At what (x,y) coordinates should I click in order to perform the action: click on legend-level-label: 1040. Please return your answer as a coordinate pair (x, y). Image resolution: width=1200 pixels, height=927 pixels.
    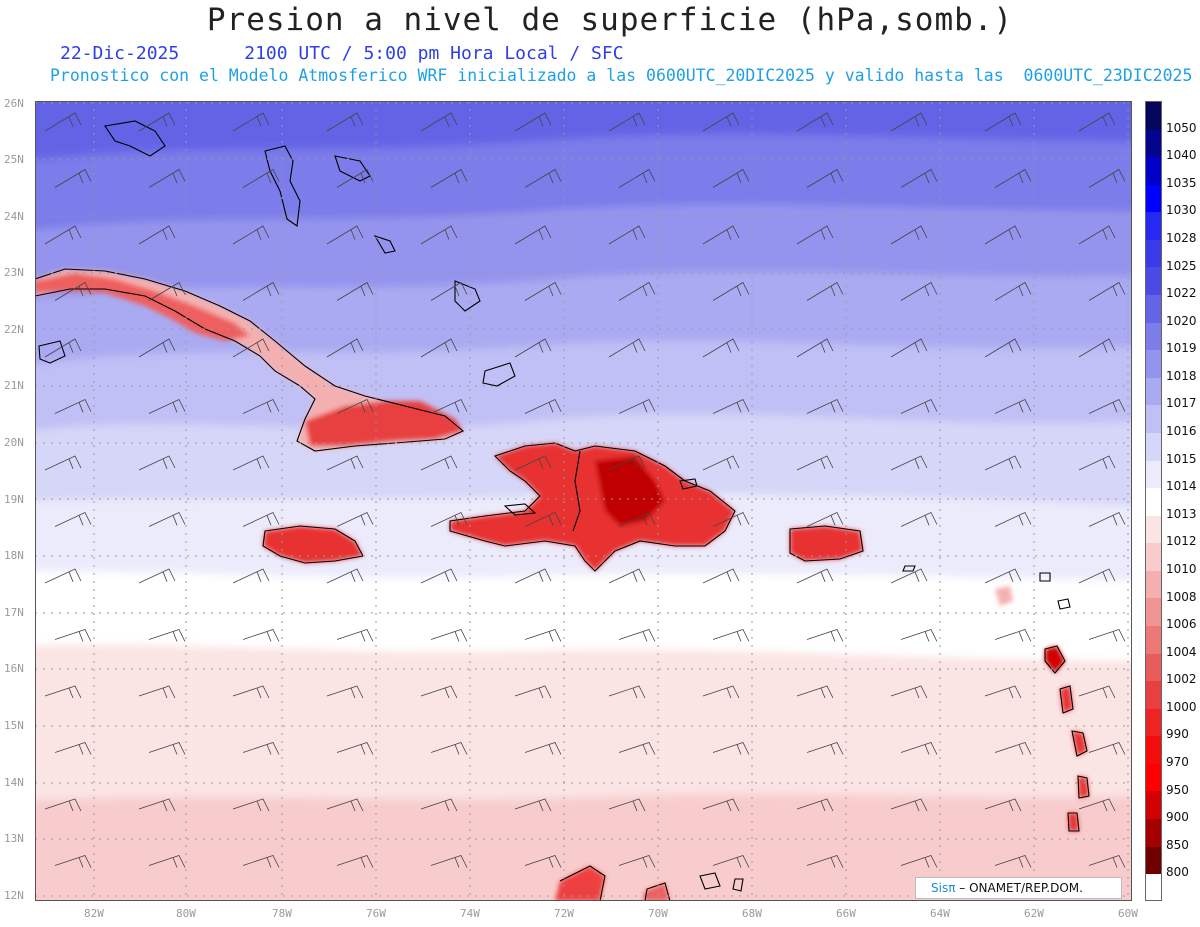
    Looking at the image, I should click on (1181, 155).